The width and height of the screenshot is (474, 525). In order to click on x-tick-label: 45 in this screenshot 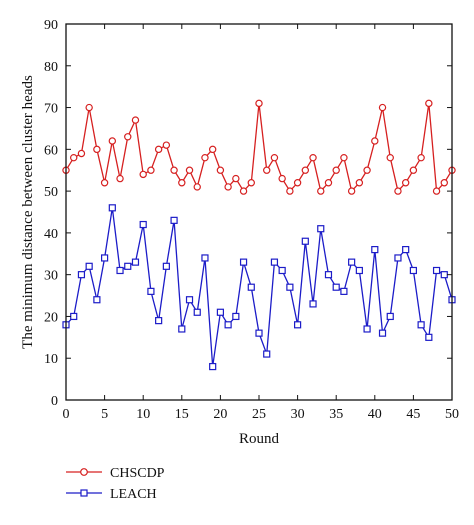, I will do `click(413, 414)`.